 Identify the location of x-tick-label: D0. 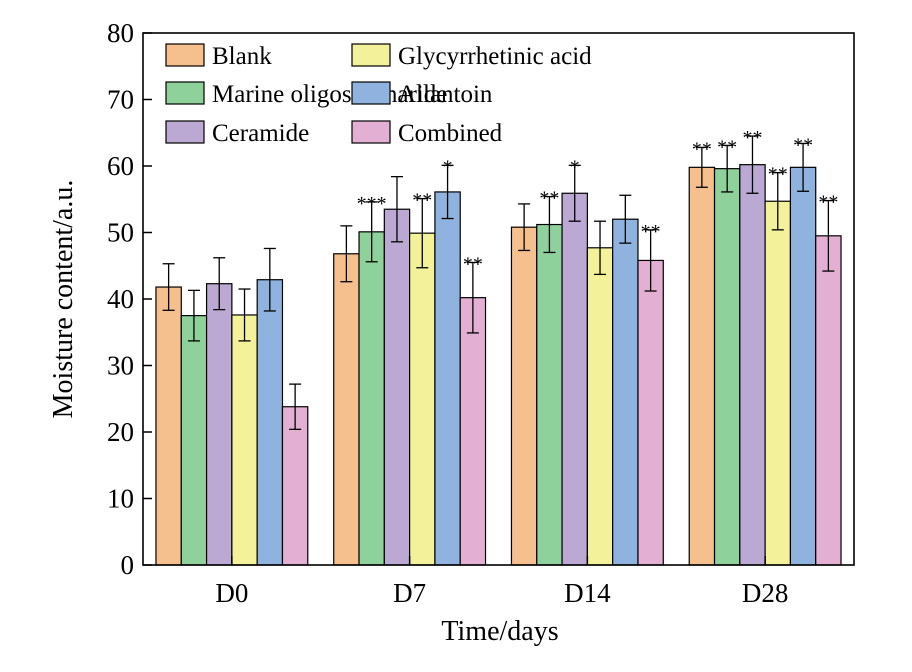
(231, 593).